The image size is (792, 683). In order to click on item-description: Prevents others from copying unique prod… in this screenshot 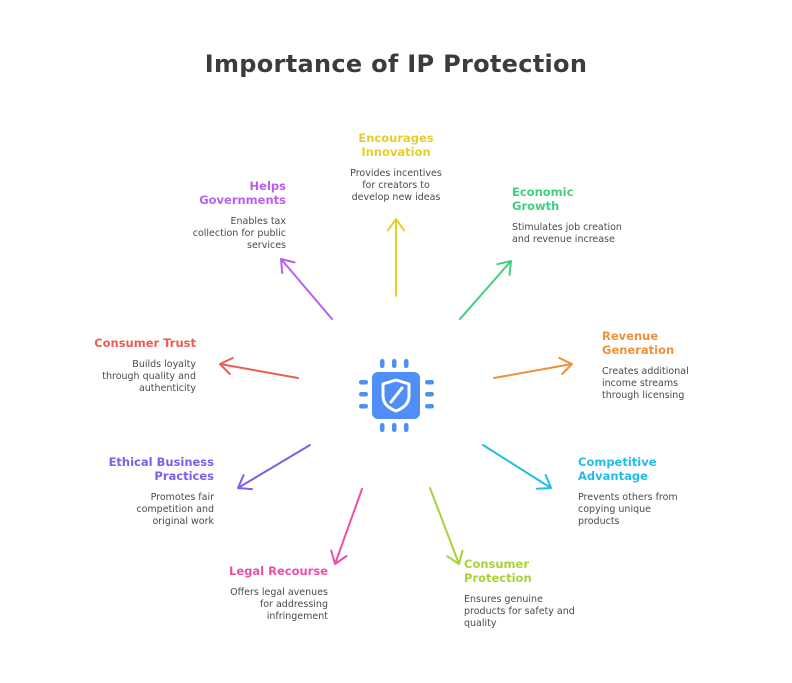, I will do `click(628, 509)`.